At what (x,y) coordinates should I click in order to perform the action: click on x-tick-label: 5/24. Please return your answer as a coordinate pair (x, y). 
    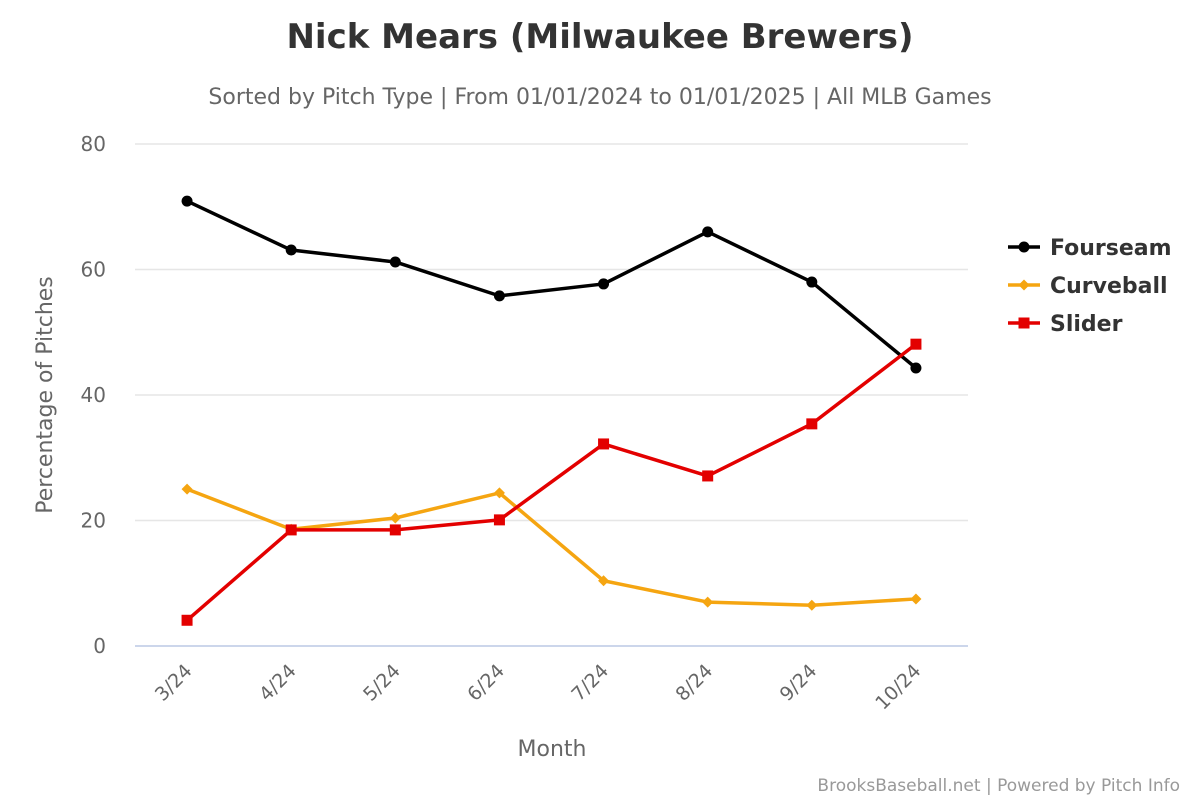
    Looking at the image, I should click on (382, 683).